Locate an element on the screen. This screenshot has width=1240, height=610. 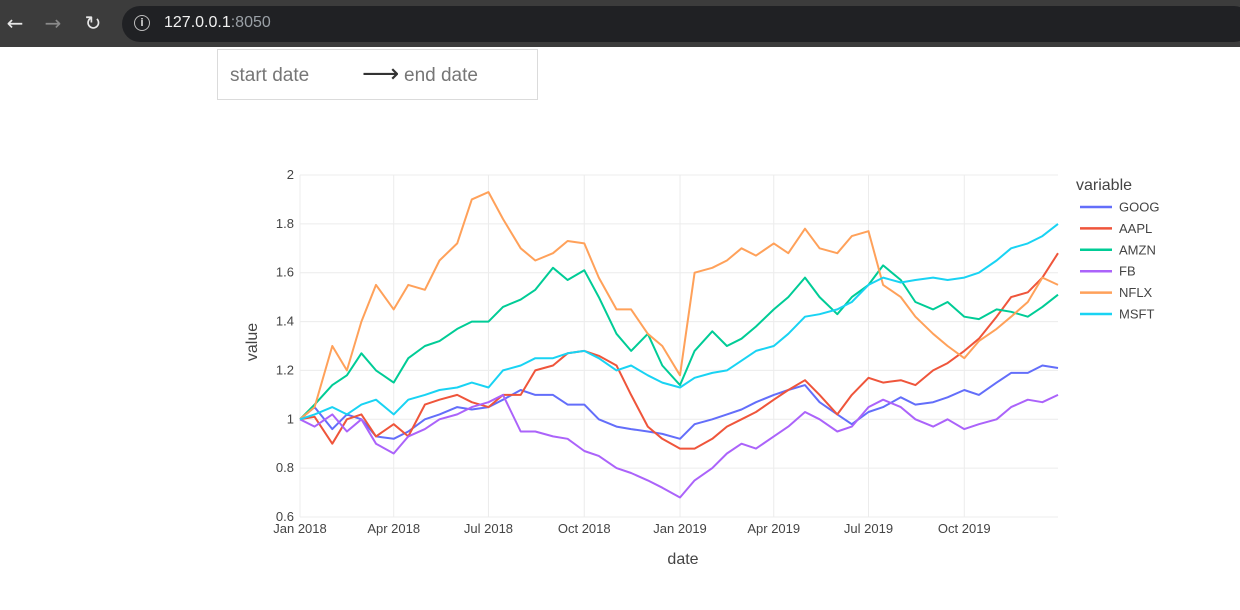
legend-item-fb: FB is located at coordinates (1127, 271).